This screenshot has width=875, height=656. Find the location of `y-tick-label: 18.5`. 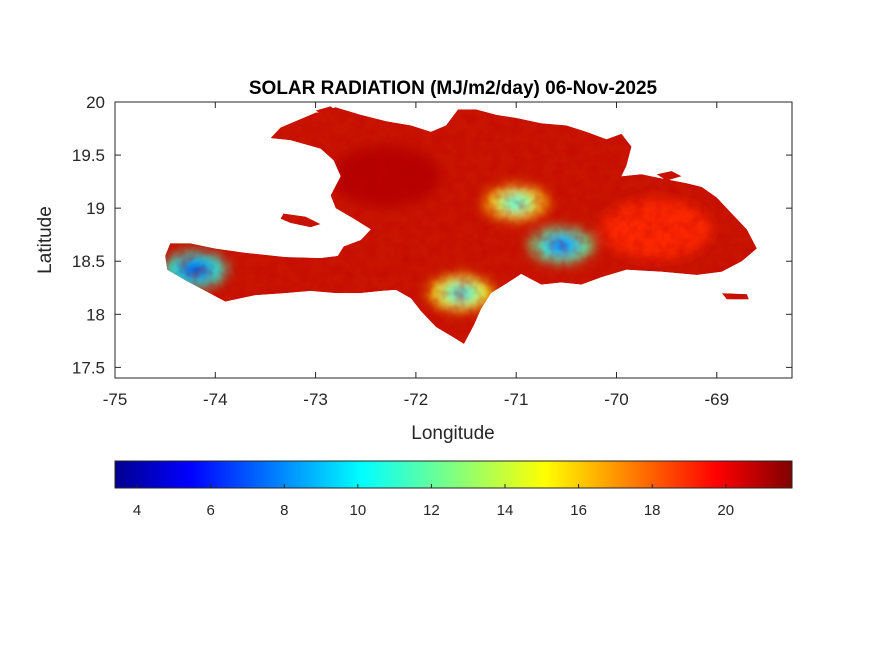

y-tick-label: 18.5 is located at coordinates (88, 261).